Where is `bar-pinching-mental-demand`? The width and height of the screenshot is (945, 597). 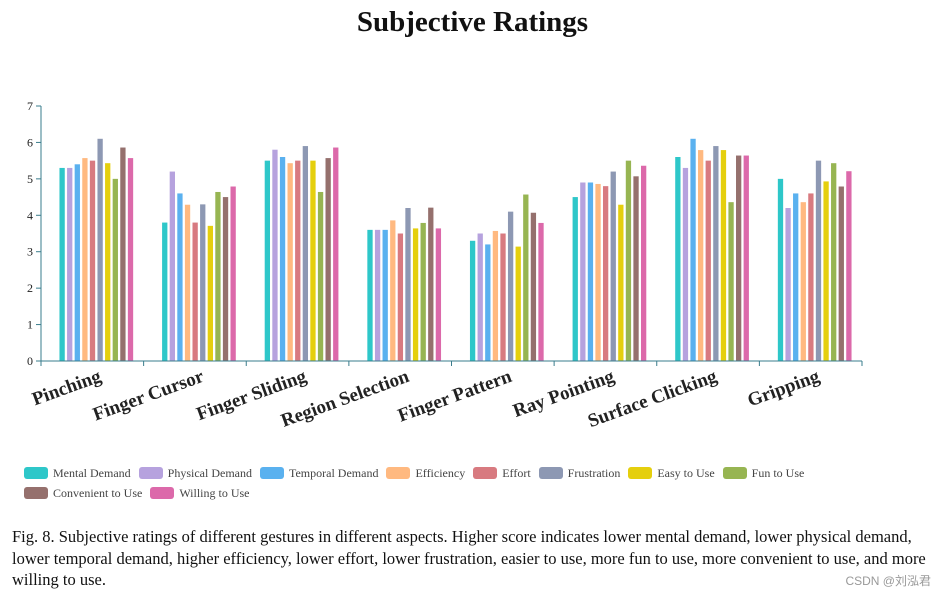 bar-pinching-mental-demand is located at coordinates (62, 264).